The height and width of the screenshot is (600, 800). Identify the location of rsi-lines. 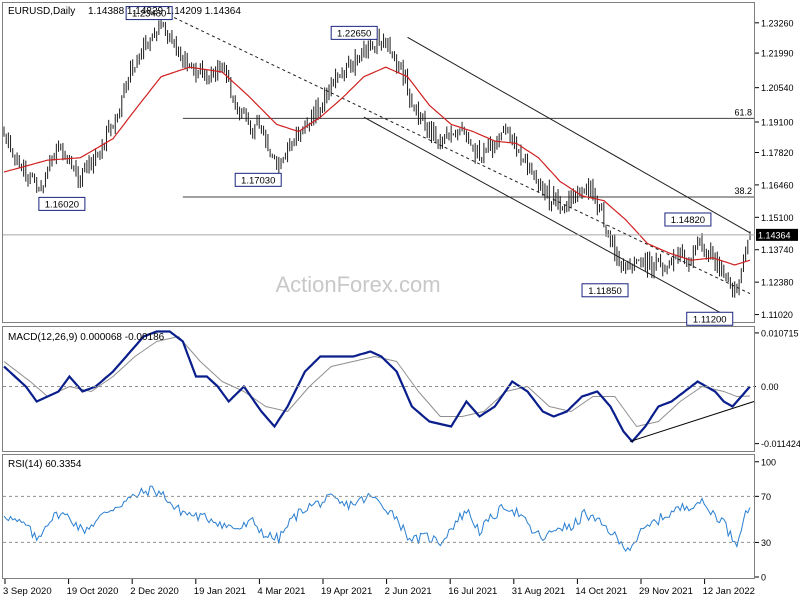
(377, 519).